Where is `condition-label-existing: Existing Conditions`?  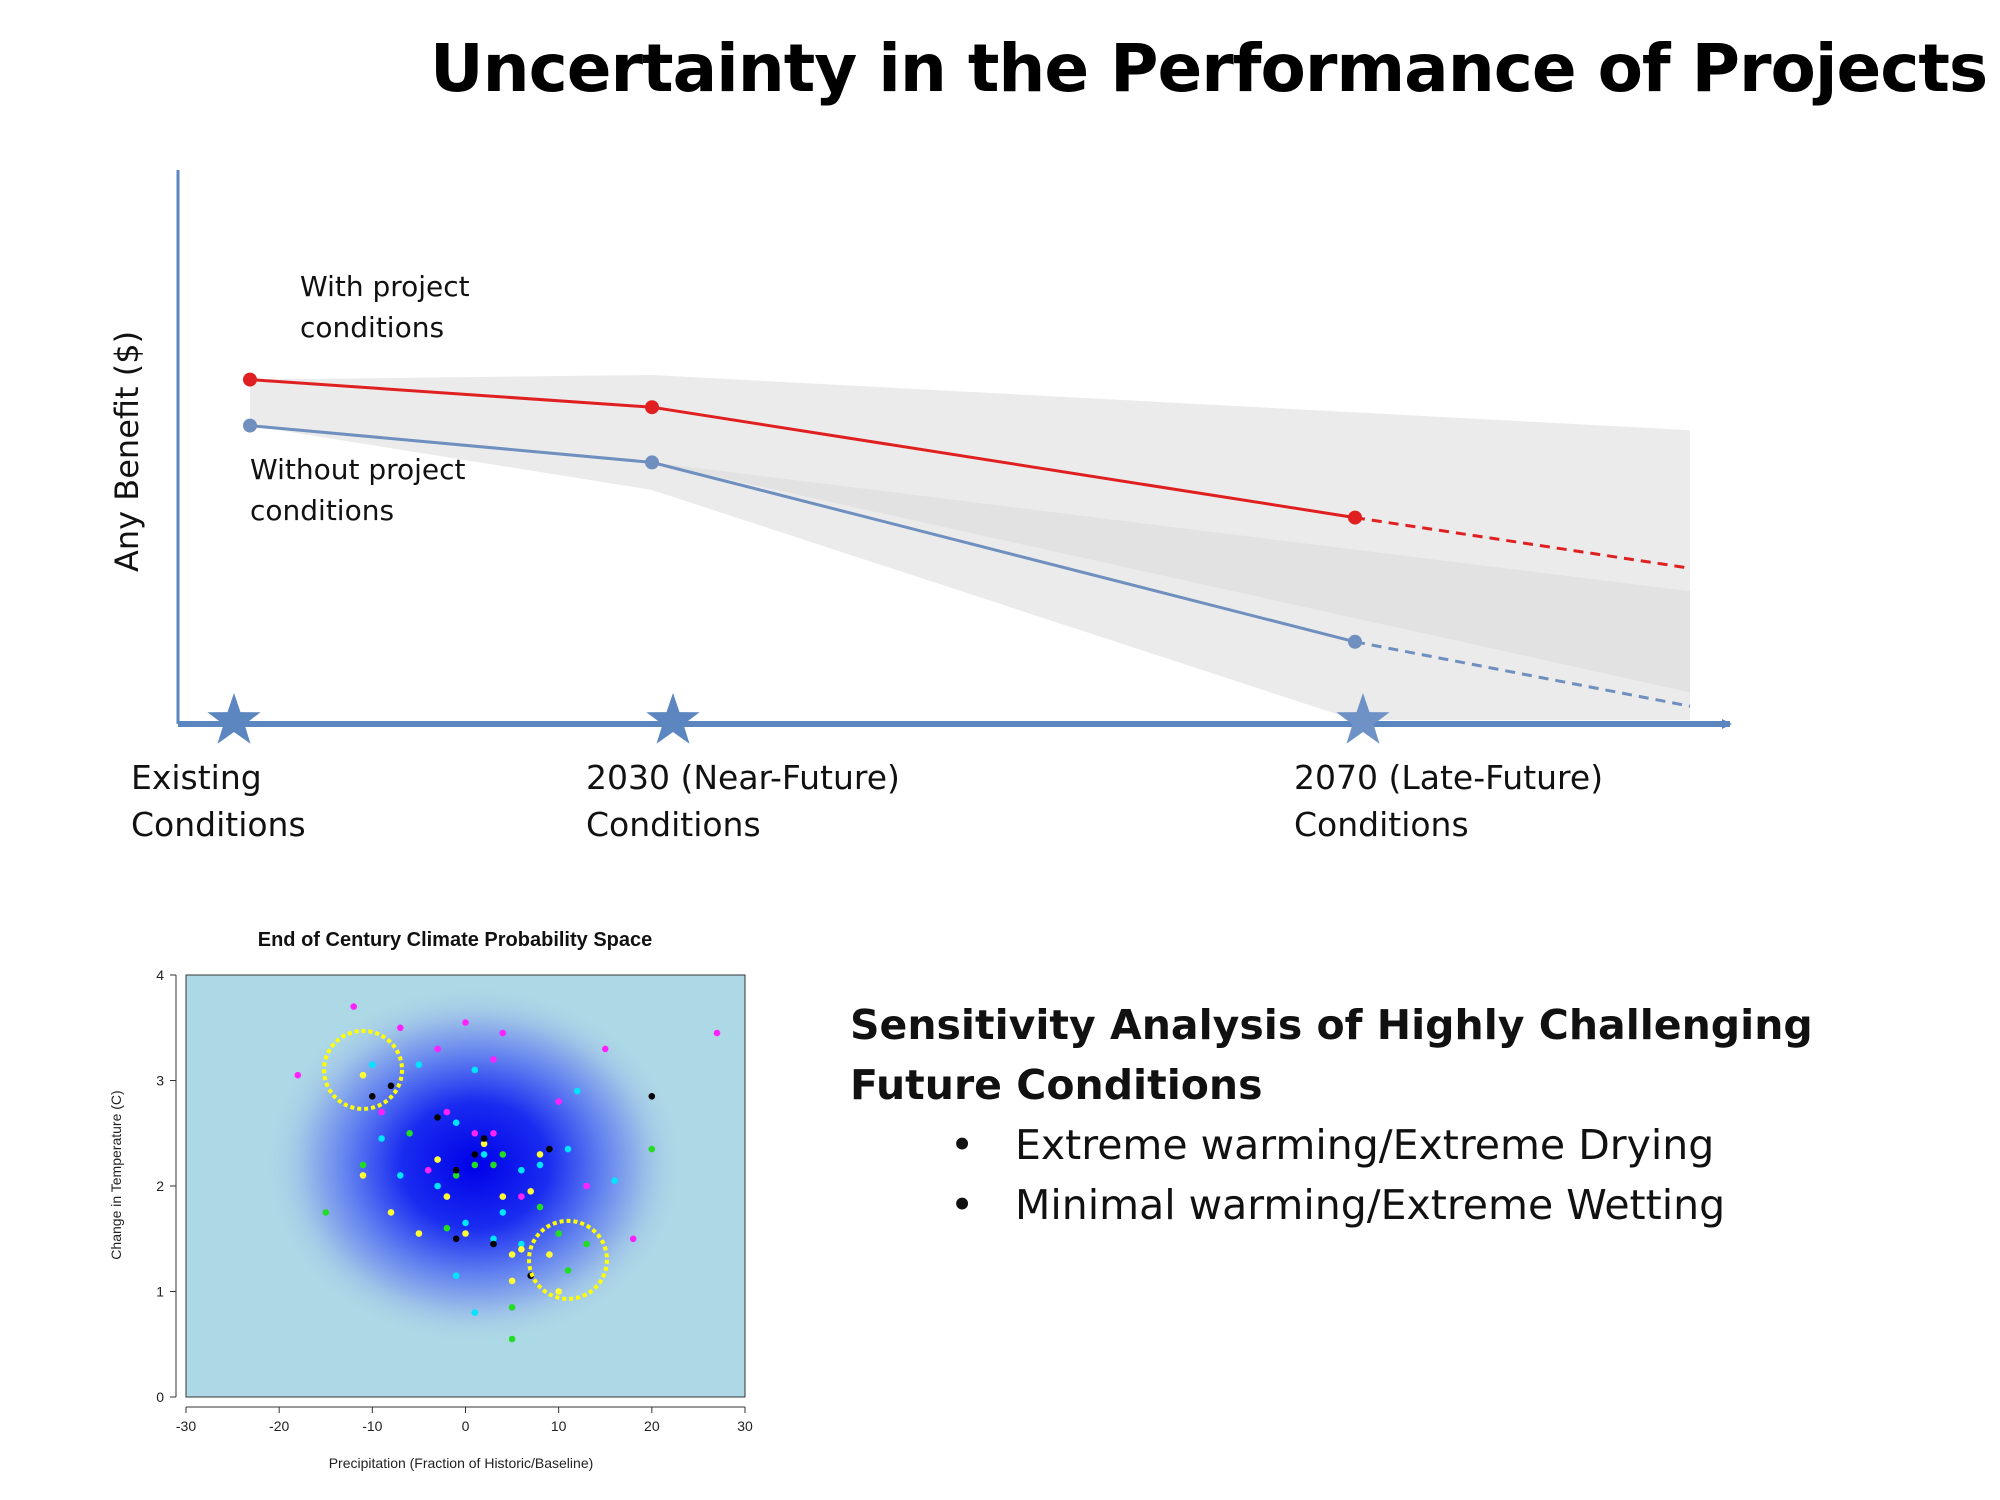 condition-label-existing: Existing Conditions is located at coordinates (218, 801).